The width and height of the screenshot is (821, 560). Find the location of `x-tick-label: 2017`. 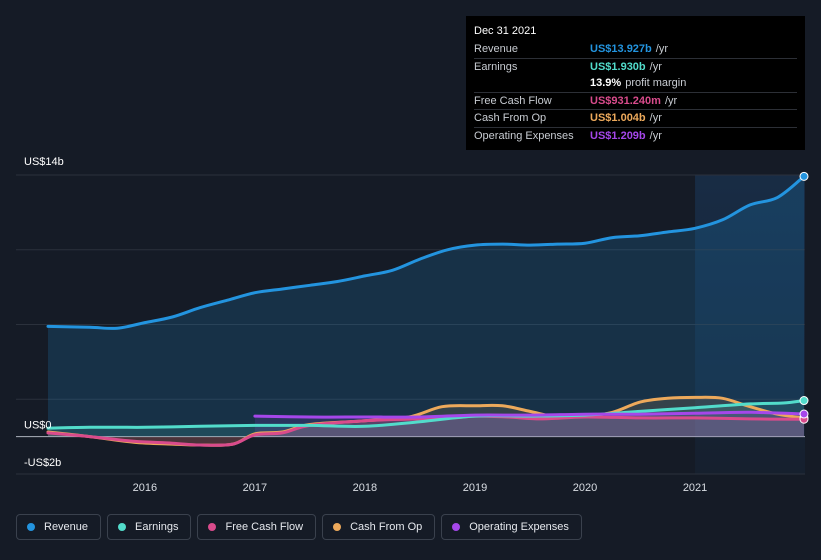

x-tick-label: 2017 is located at coordinates (255, 488).